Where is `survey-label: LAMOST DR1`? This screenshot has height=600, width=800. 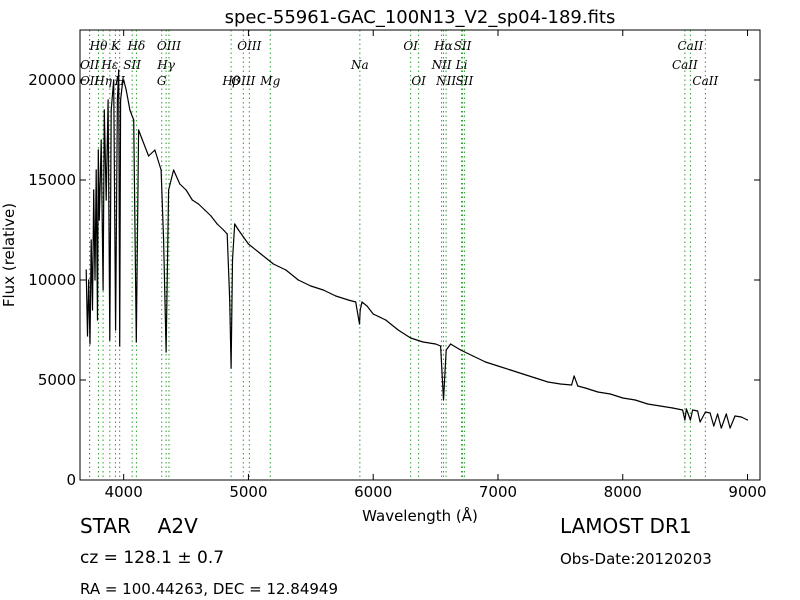
survey-label: LAMOST DR1 is located at coordinates (626, 526).